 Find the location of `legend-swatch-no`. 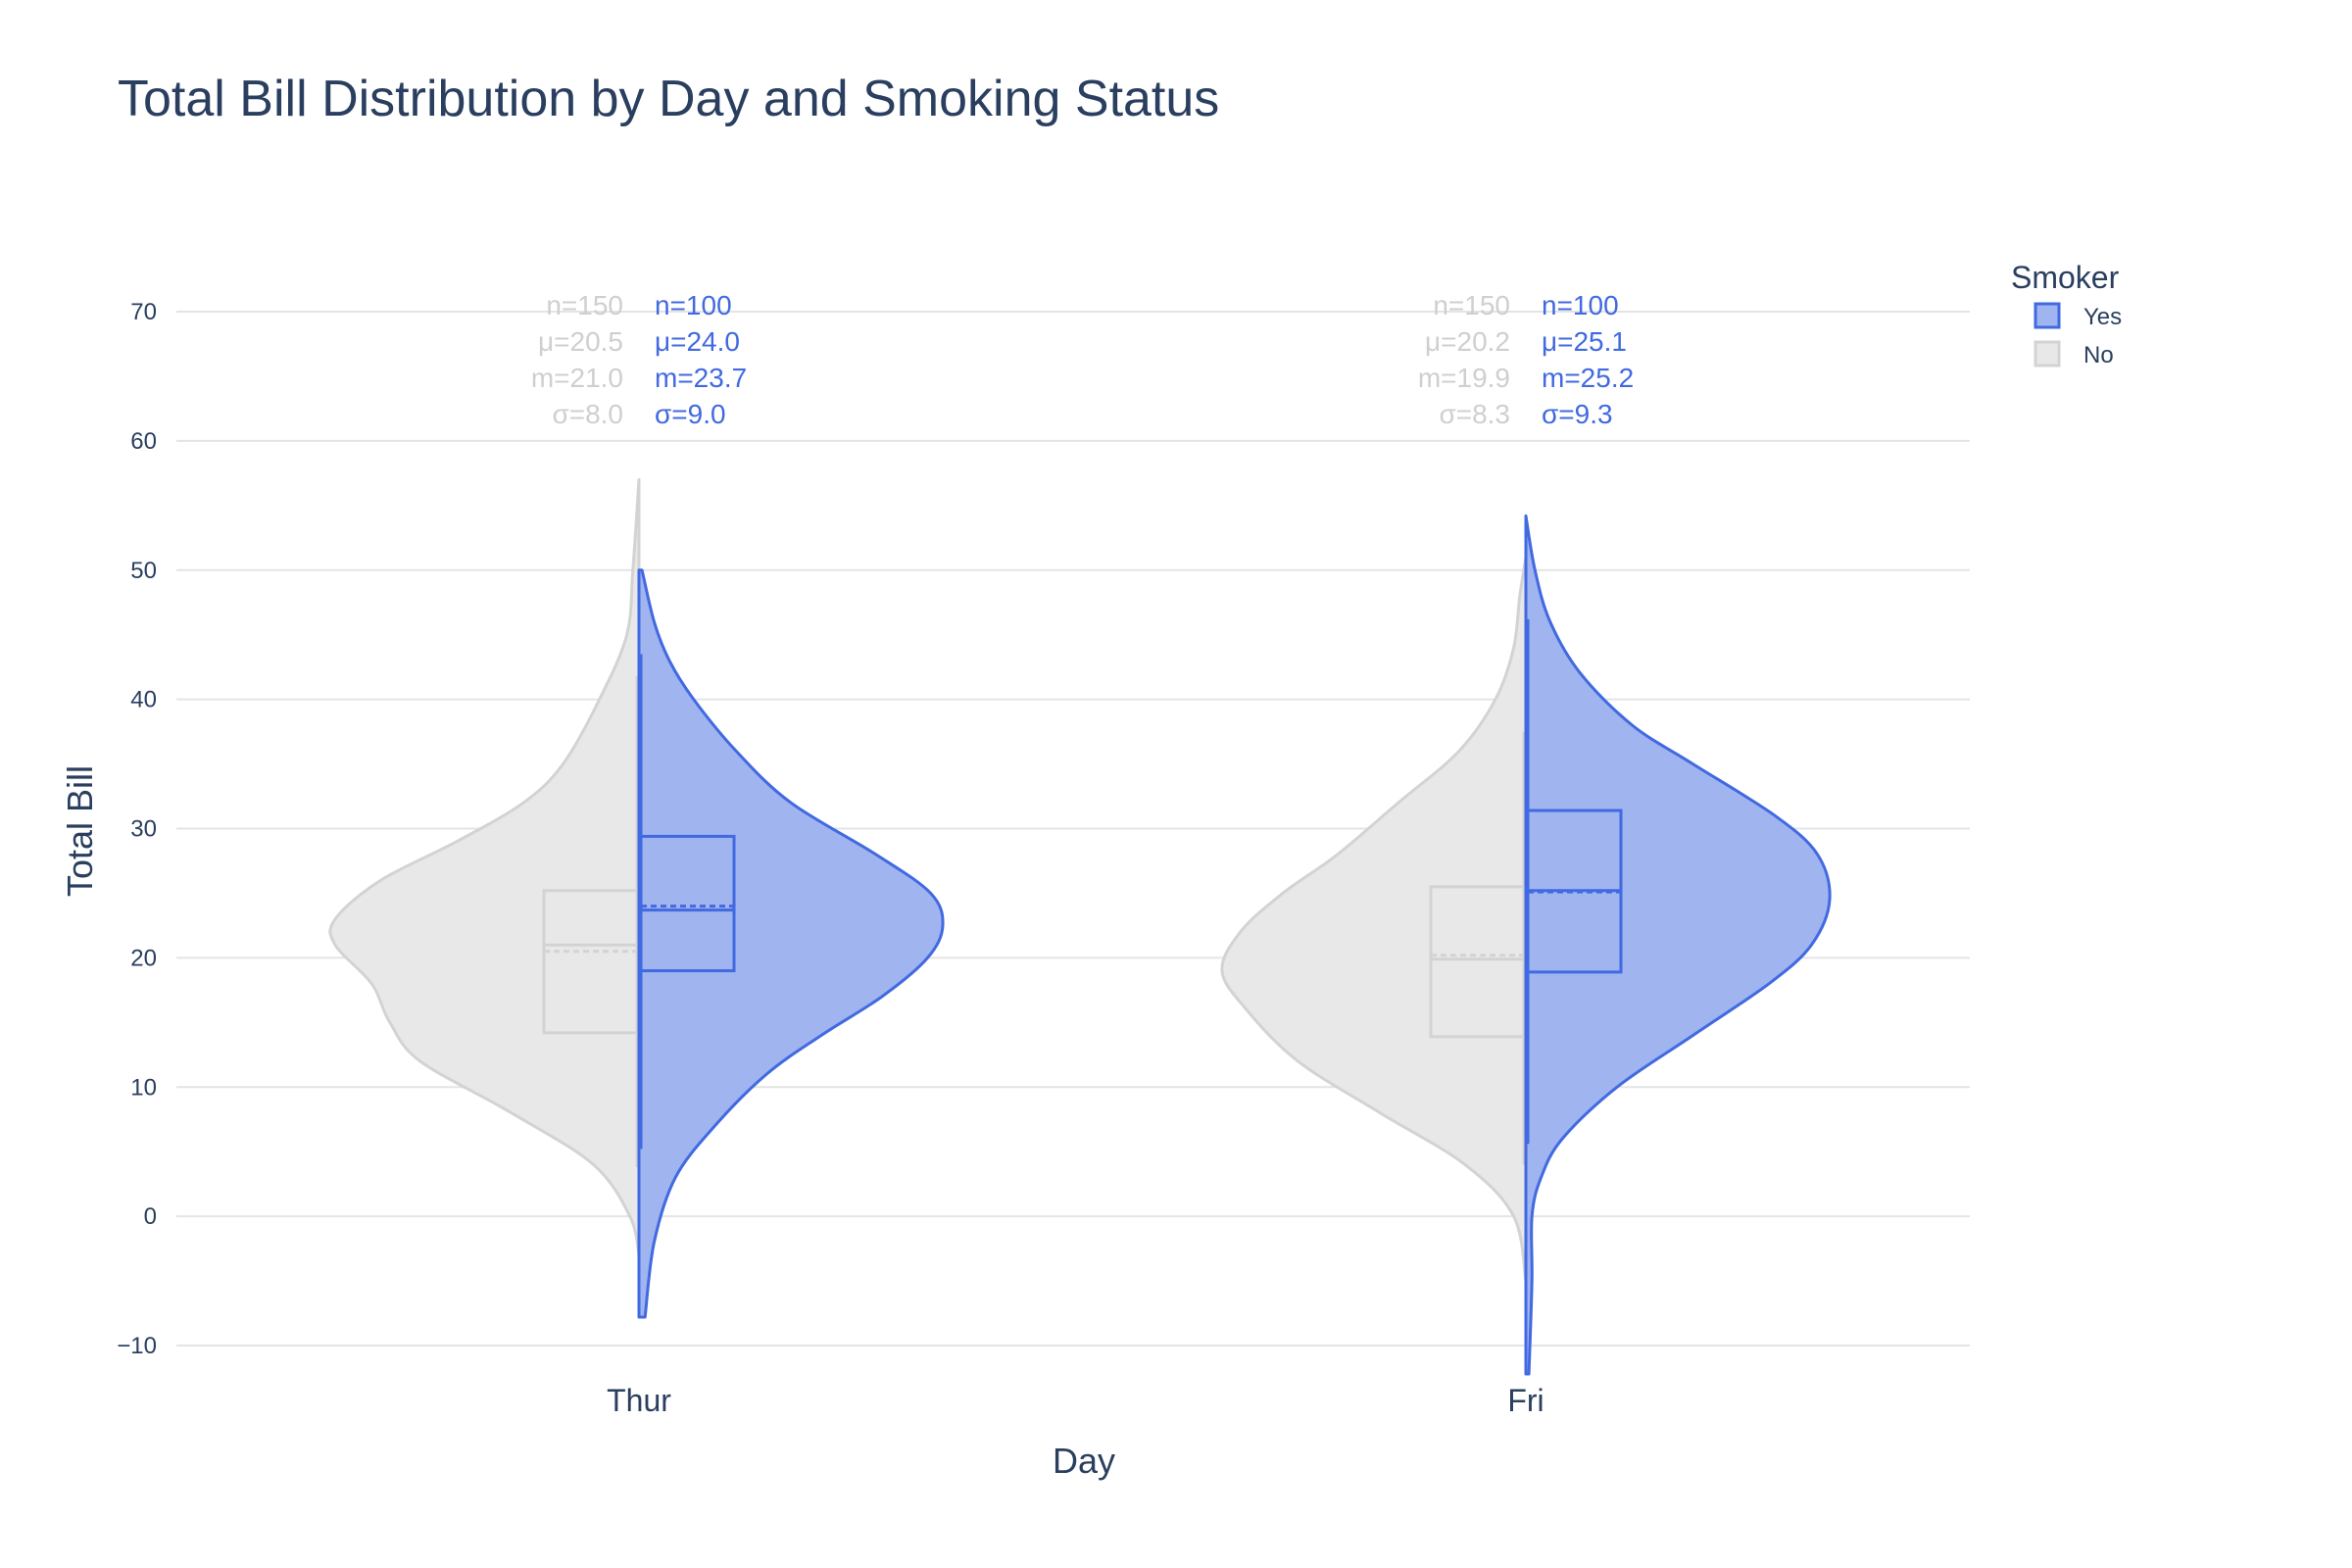

legend-swatch-no is located at coordinates (2047, 354).